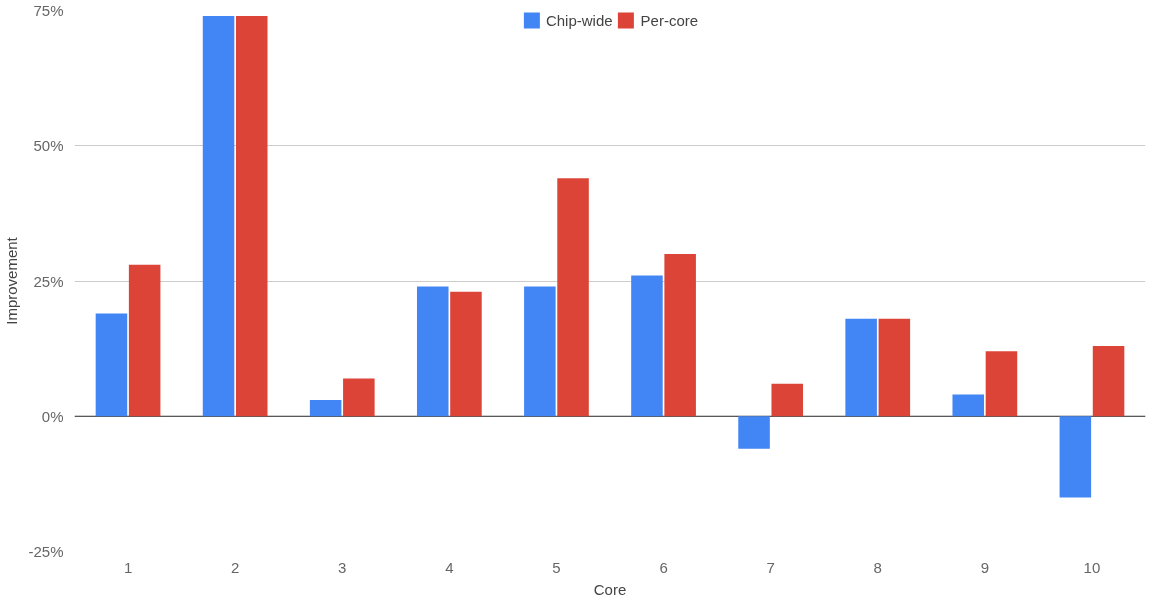  What do you see at coordinates (1092, 567) in the screenshot?
I see `x-tick-label: 10` at bounding box center [1092, 567].